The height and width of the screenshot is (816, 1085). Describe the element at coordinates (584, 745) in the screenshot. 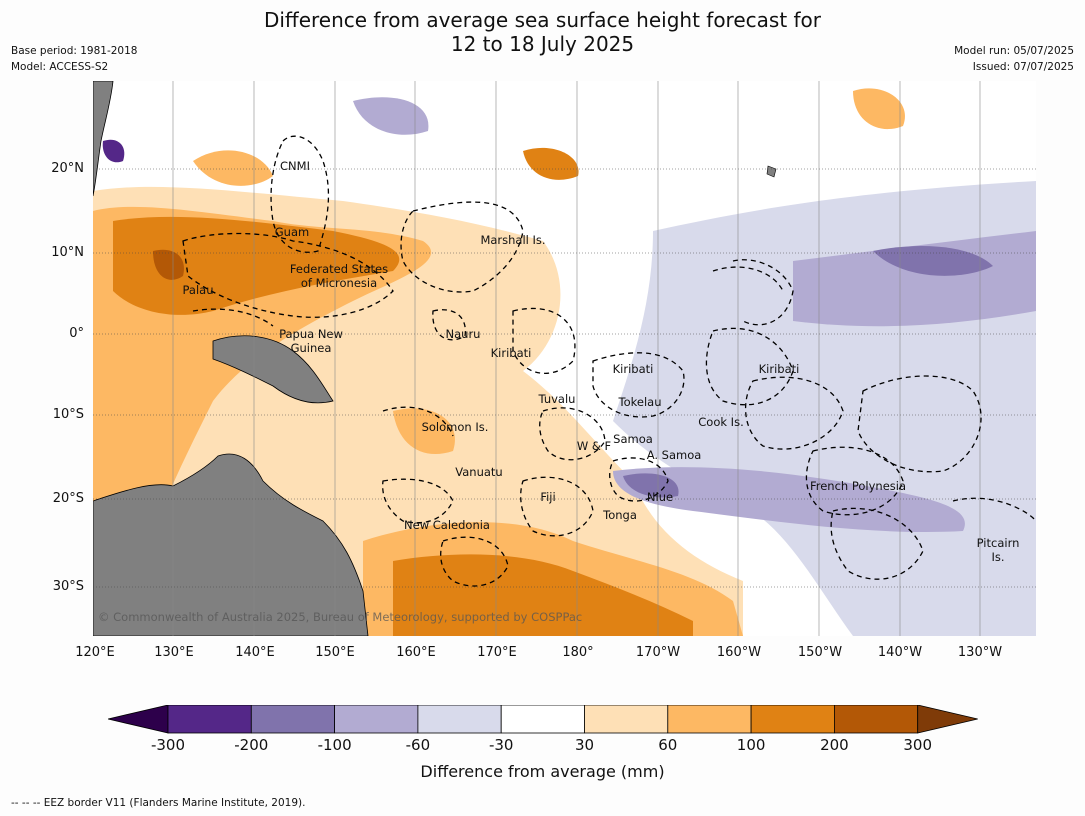

I see `colorbar-tick-label: 30` at that location.